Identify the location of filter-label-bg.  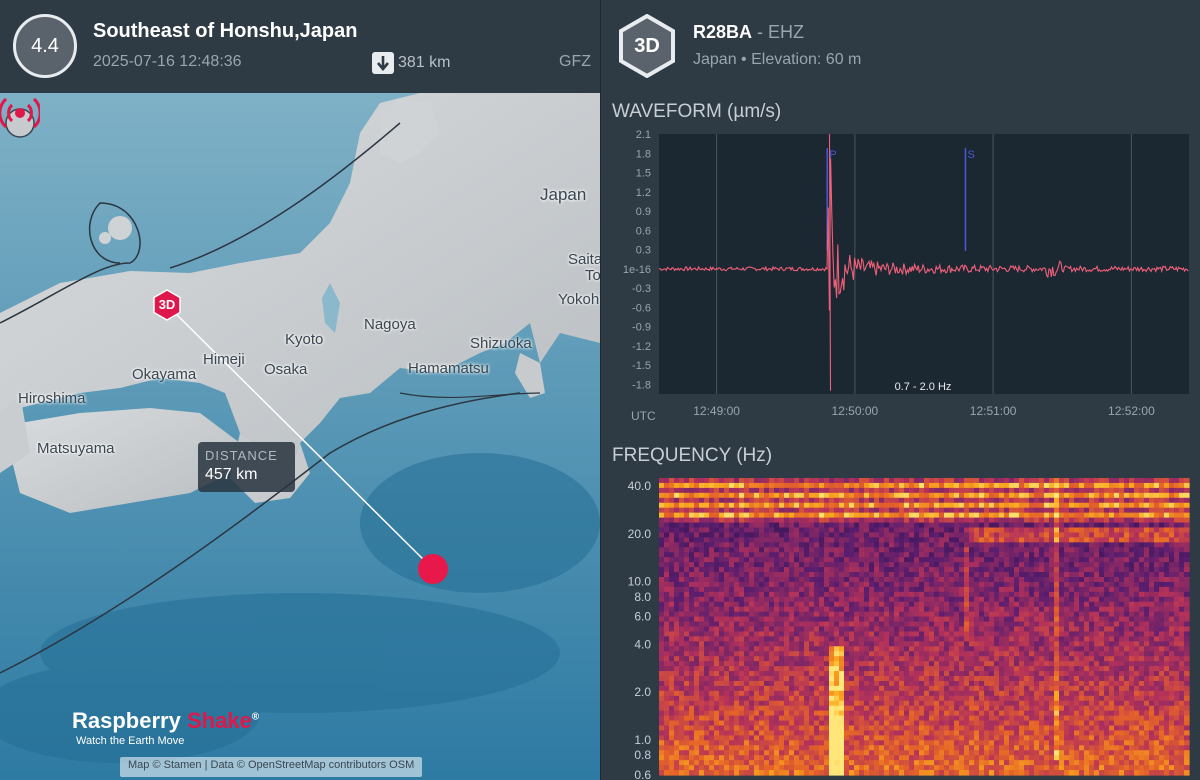
(923, 386).